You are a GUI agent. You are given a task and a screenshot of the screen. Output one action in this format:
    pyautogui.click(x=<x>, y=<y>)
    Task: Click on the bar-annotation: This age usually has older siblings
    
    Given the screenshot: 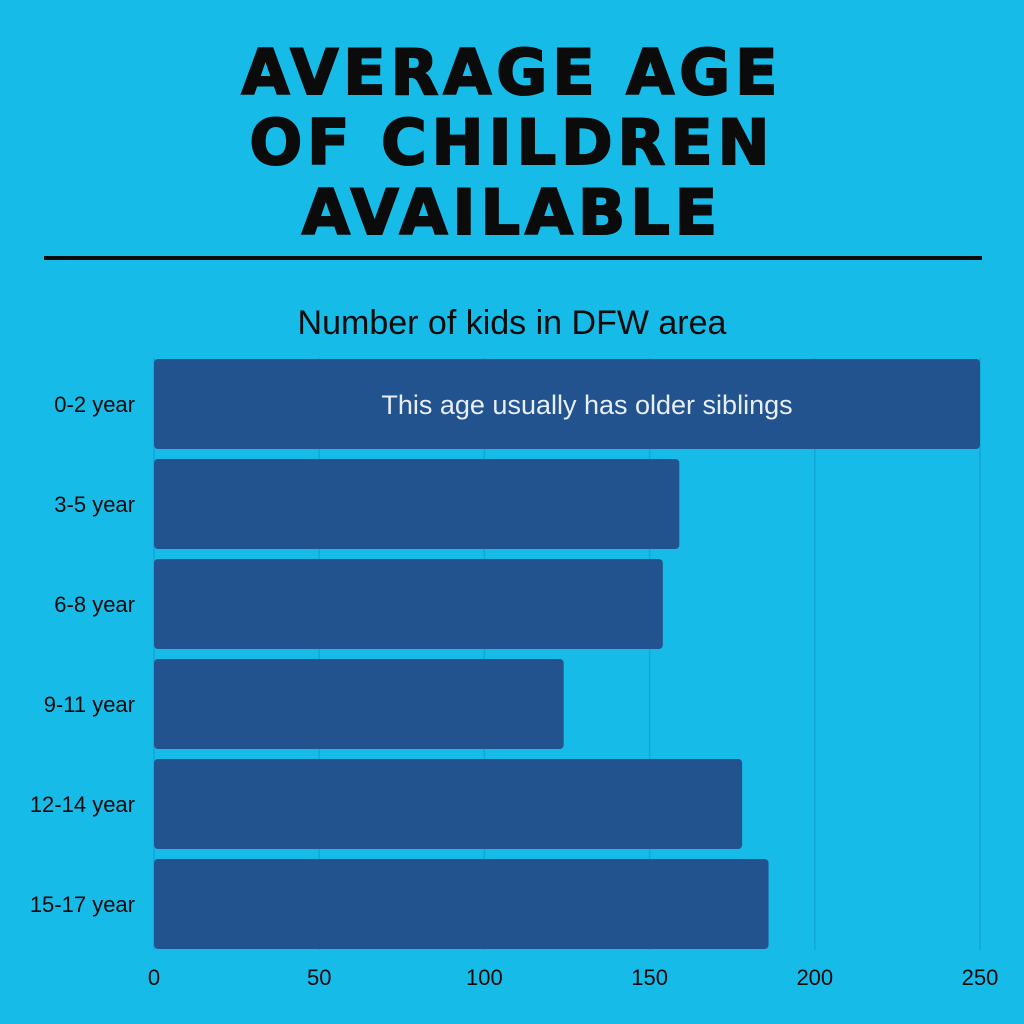 What is the action you would take?
    pyautogui.click(x=586, y=405)
    